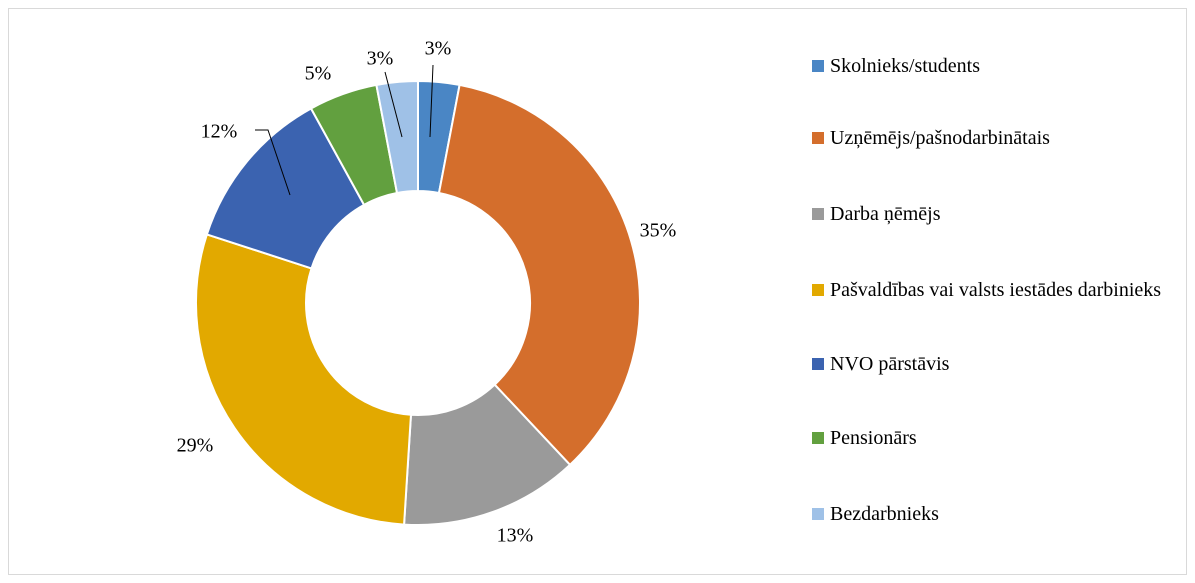  I want to click on legend-label: Bezdarbnieks, so click(884, 514).